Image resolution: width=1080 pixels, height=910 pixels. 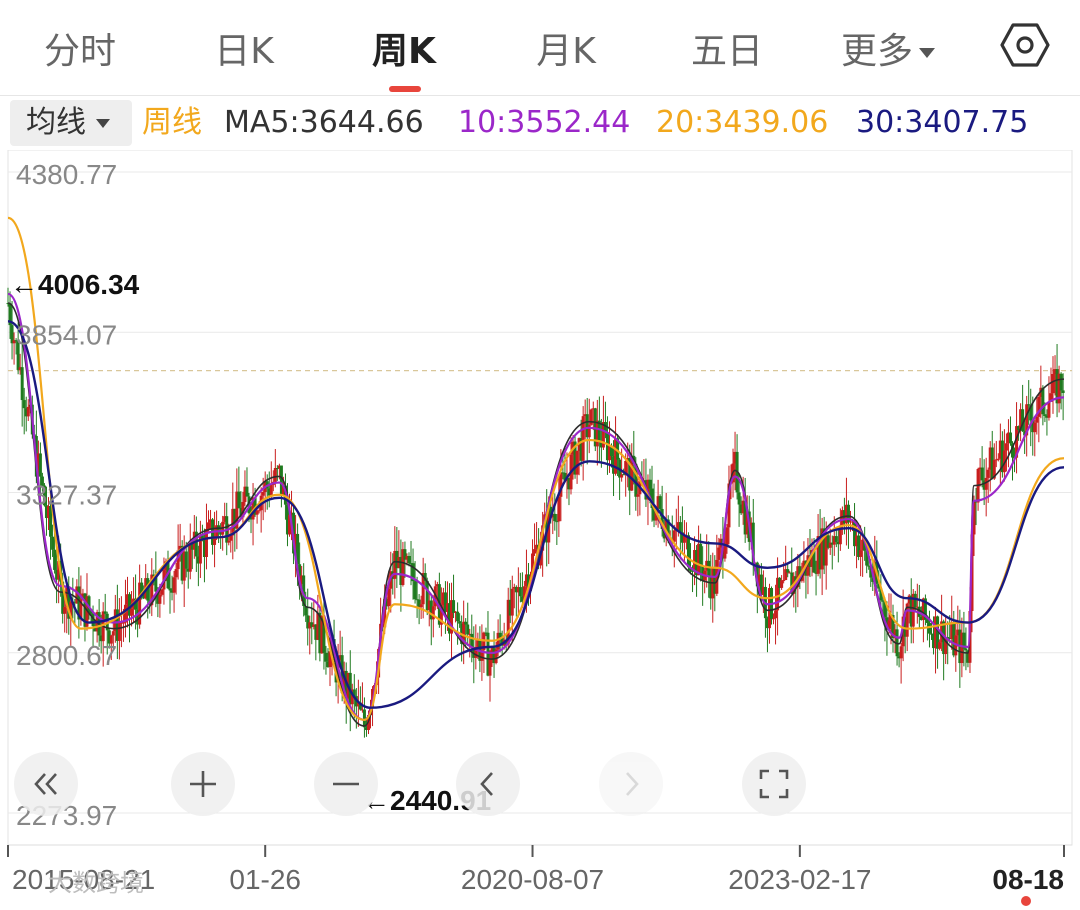 What do you see at coordinates (631, 784) in the screenshot?
I see `scroll-right-button` at bounding box center [631, 784].